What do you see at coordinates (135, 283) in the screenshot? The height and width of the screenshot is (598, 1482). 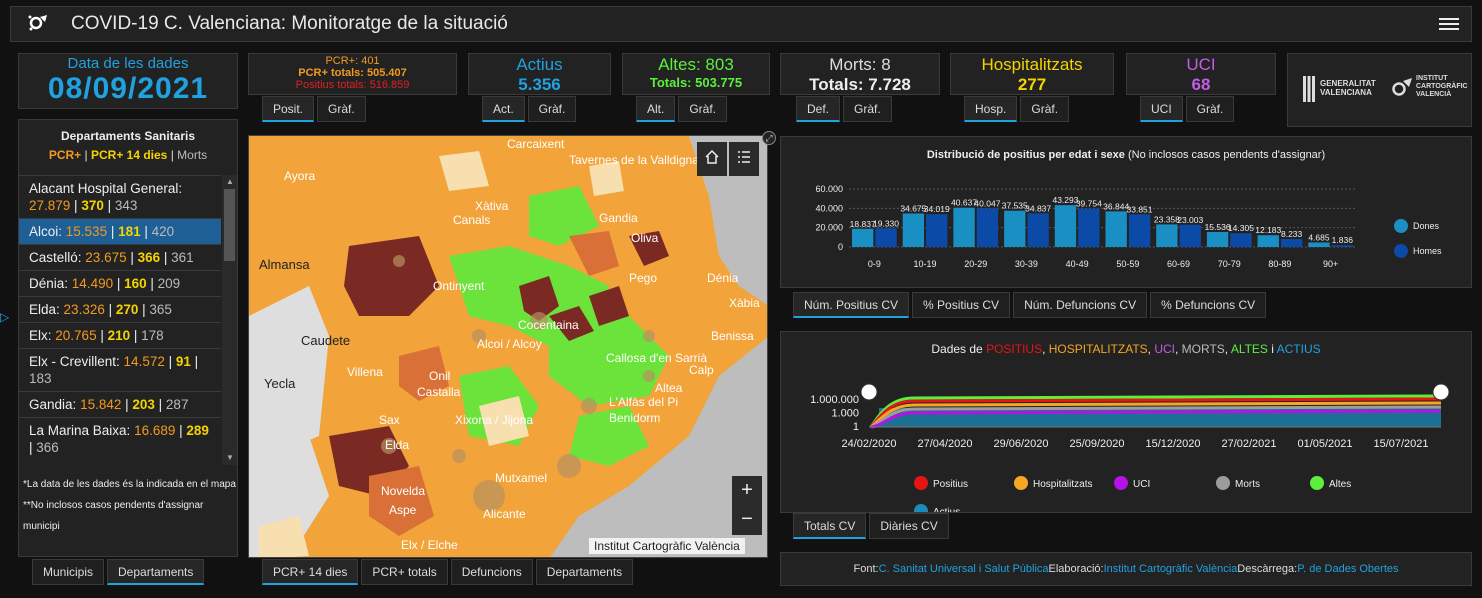 I see `department-pcr14: 160` at bounding box center [135, 283].